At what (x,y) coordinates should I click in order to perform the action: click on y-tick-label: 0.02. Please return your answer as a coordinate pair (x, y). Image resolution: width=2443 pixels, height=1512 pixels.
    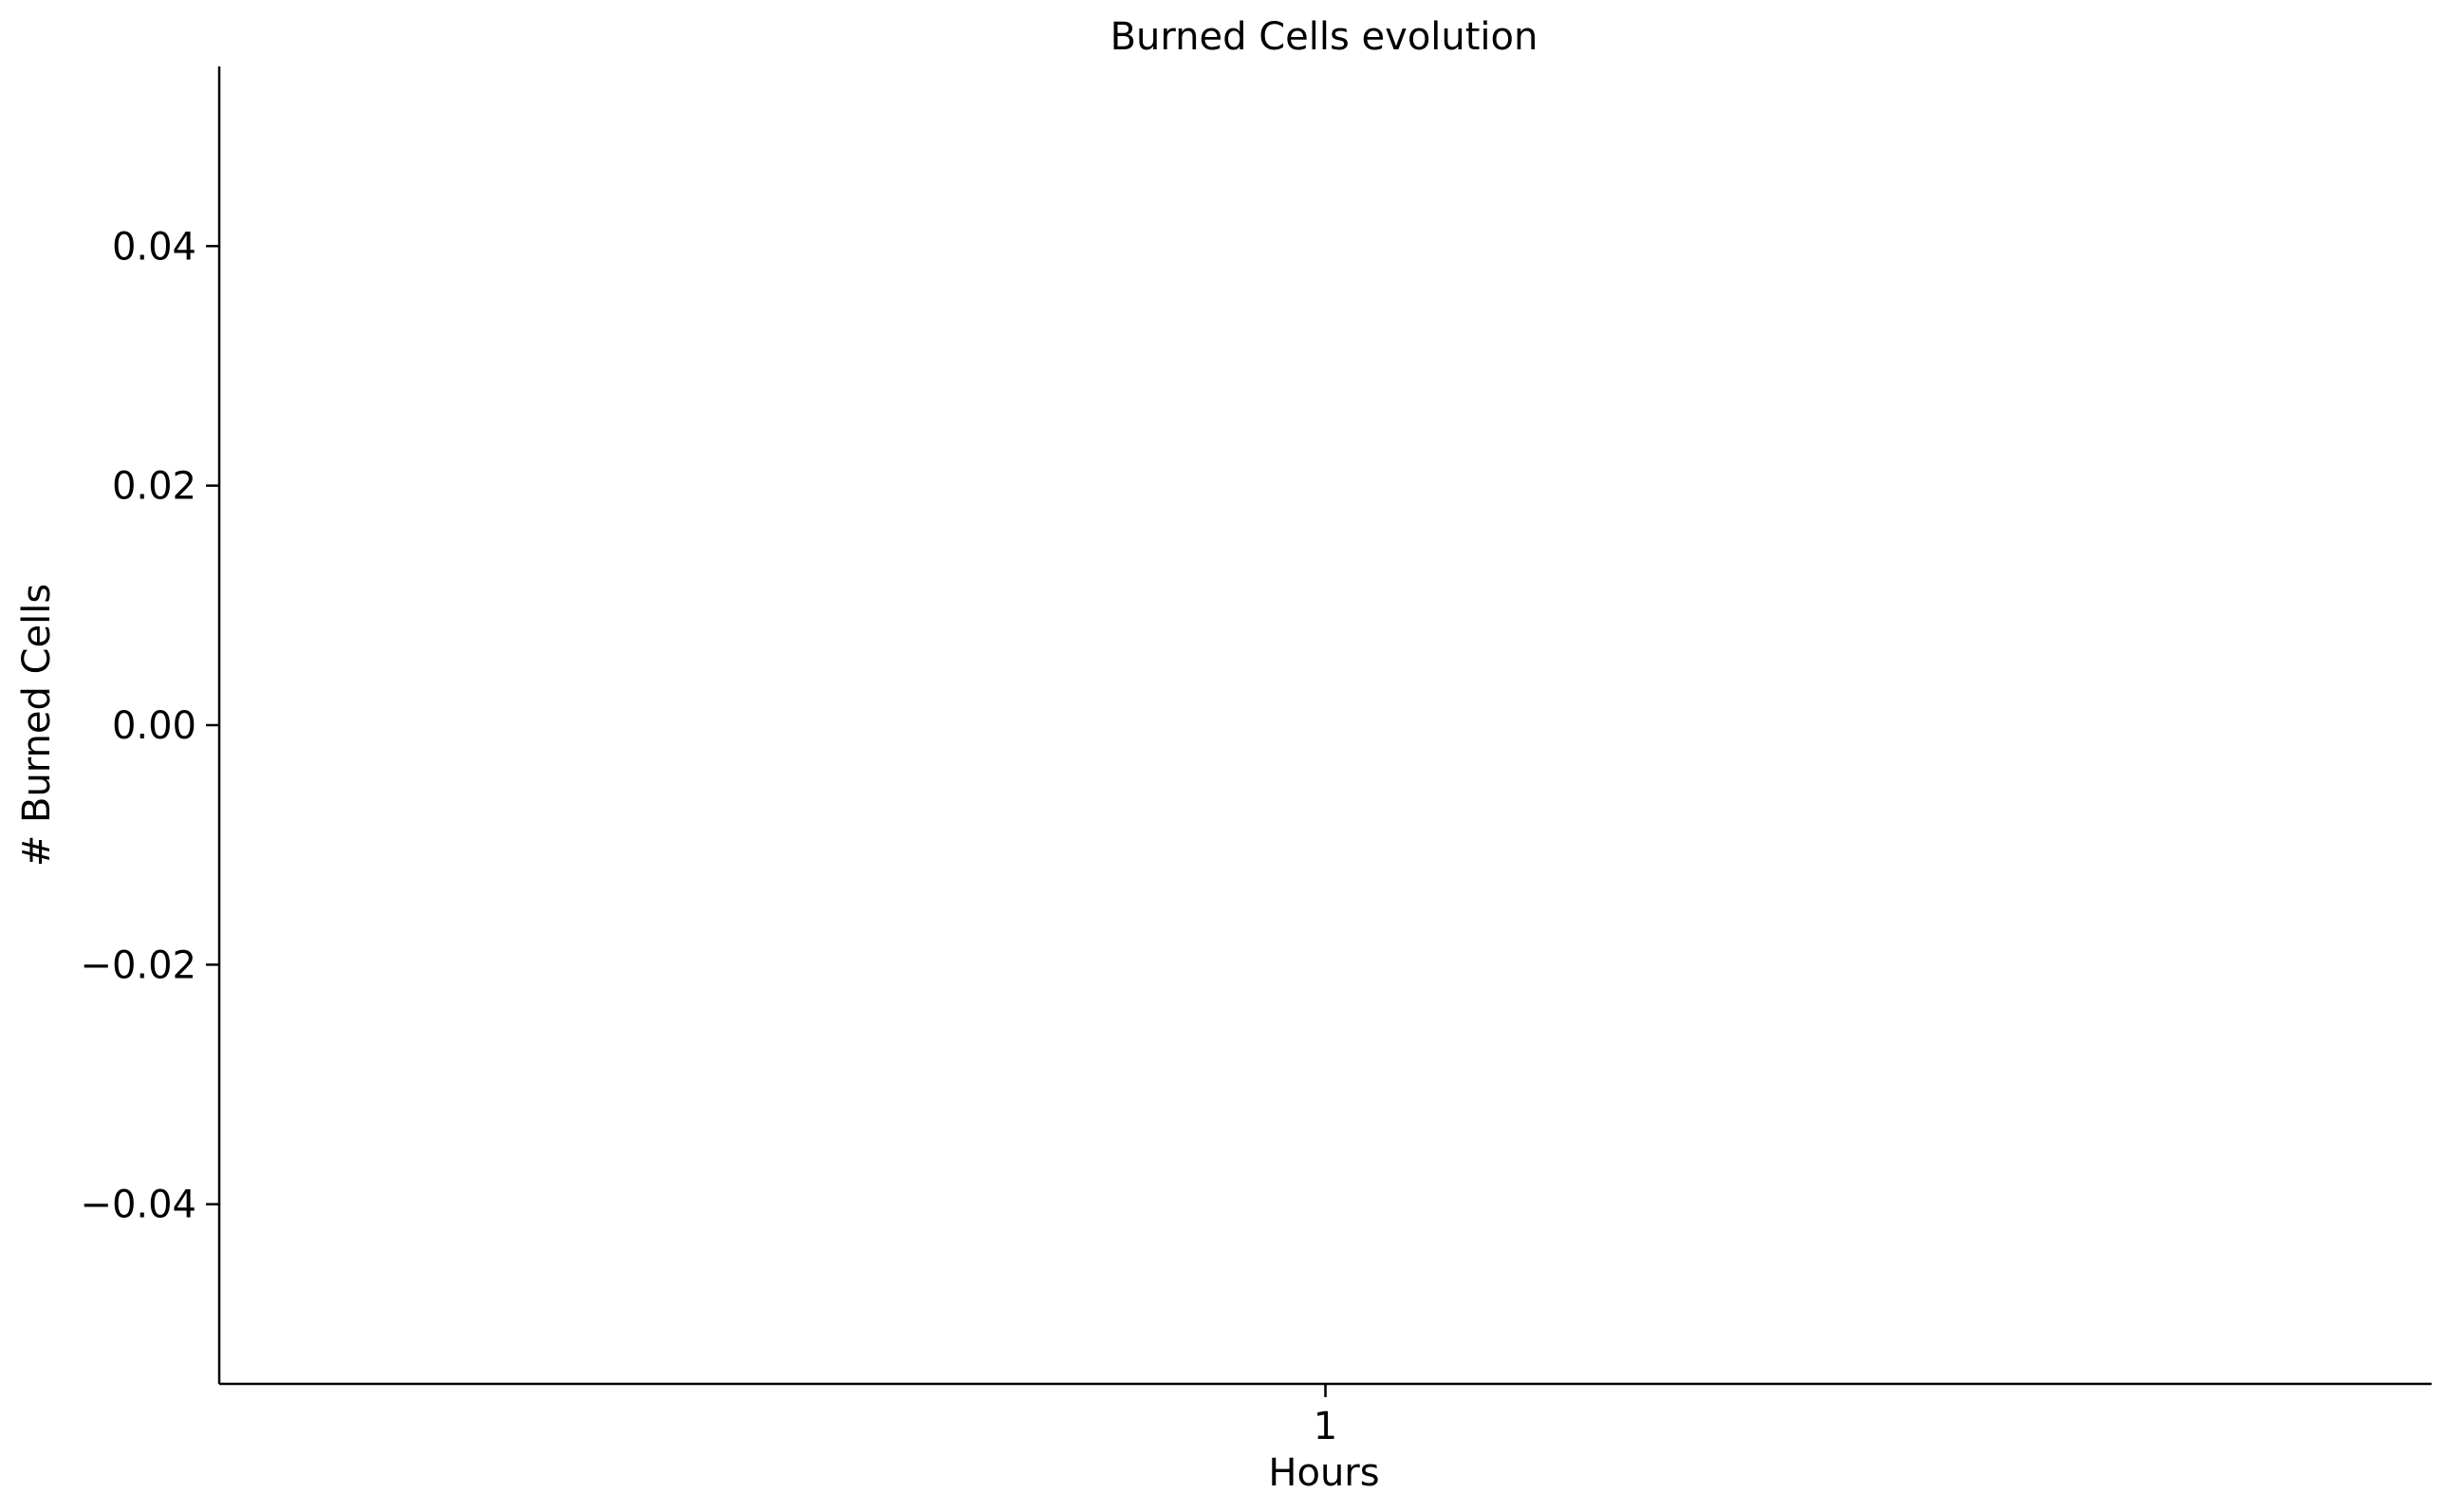
    Looking at the image, I should click on (154, 487).